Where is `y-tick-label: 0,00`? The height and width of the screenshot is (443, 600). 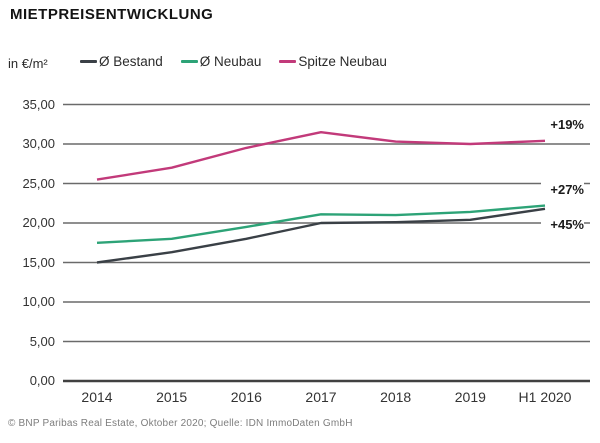
y-tick-label: 0,00 is located at coordinates (42, 380).